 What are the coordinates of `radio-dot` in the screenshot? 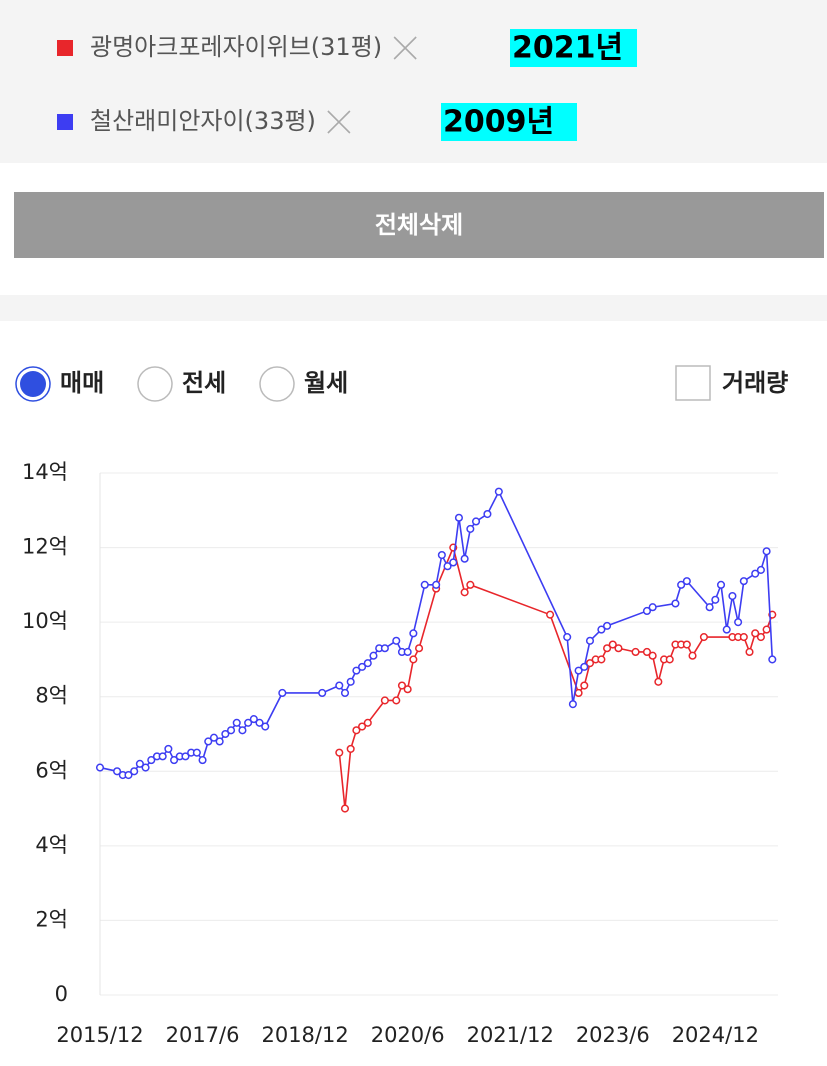 It's located at (33, 384).